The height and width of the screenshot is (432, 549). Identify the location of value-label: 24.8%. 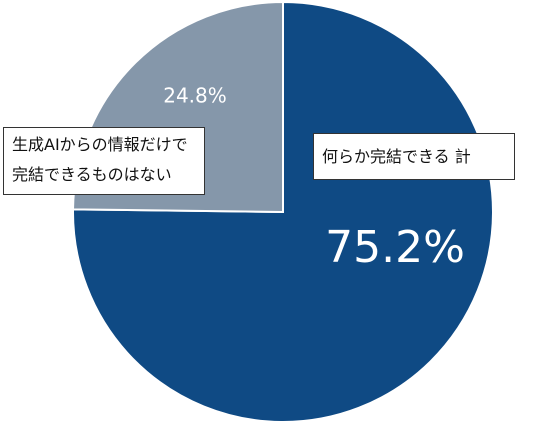
(195, 96).